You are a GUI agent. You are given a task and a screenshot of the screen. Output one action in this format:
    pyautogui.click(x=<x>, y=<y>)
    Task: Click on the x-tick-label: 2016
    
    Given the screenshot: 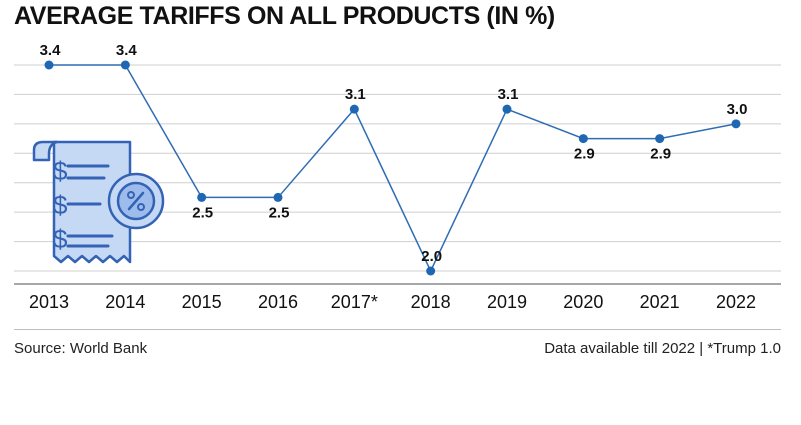 What is the action you would take?
    pyautogui.click(x=278, y=302)
    